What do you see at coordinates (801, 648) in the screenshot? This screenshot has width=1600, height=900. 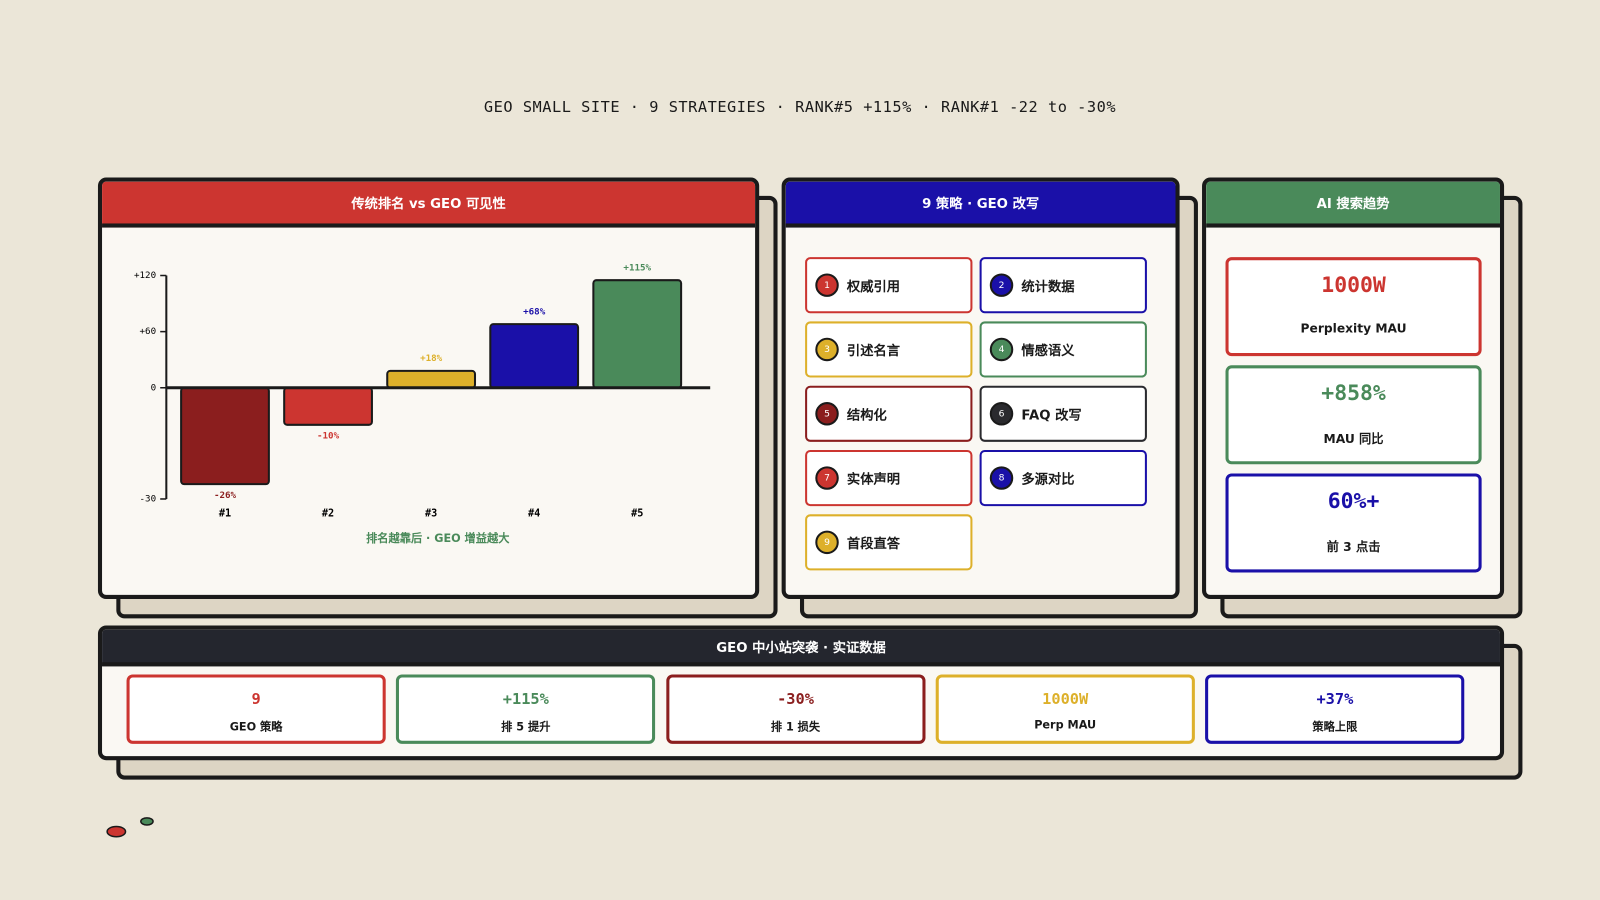 I see `panel-header: GEO 中小站突袭 · 实证数据` at bounding box center [801, 648].